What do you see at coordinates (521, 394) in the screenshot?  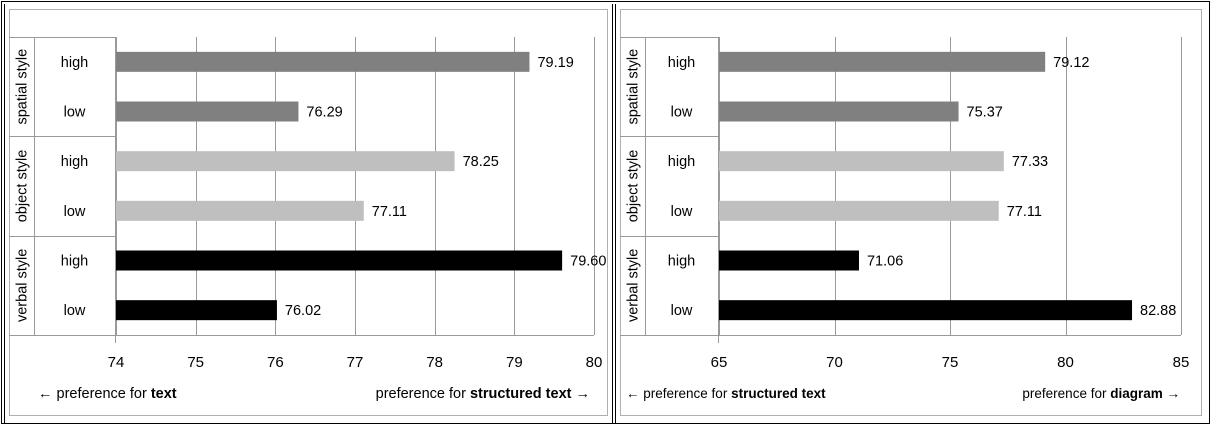 I see `x-label-right-bold: structured text` at bounding box center [521, 394].